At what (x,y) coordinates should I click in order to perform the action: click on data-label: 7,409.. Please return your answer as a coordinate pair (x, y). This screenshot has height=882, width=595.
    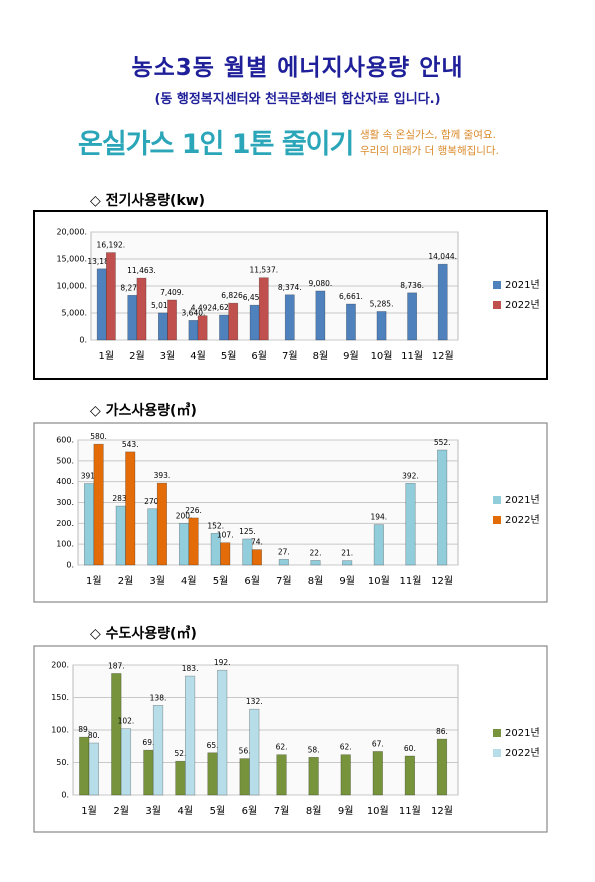
    Looking at the image, I should click on (172, 292).